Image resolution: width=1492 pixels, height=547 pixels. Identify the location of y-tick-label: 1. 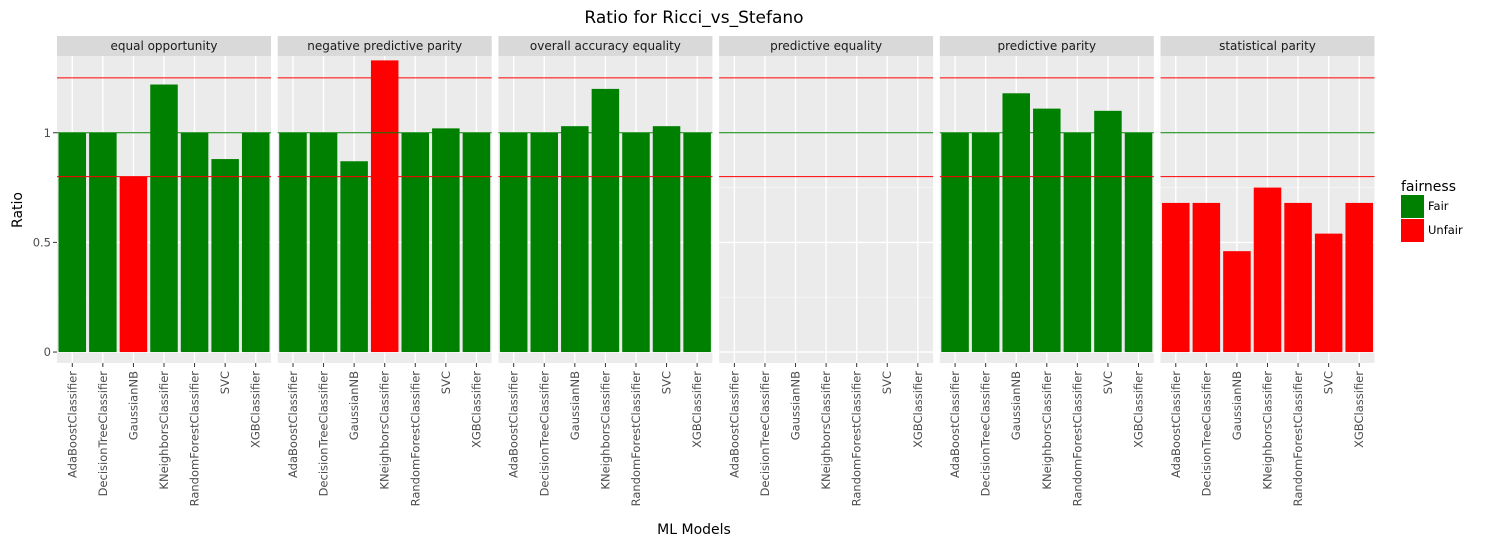
(47, 133).